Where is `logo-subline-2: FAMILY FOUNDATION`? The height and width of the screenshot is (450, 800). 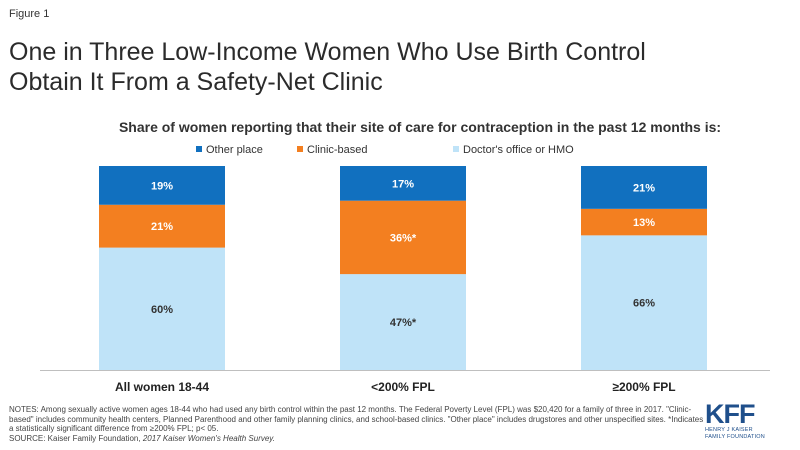
logo-subline-2: FAMILY FOUNDATION is located at coordinates (735, 436).